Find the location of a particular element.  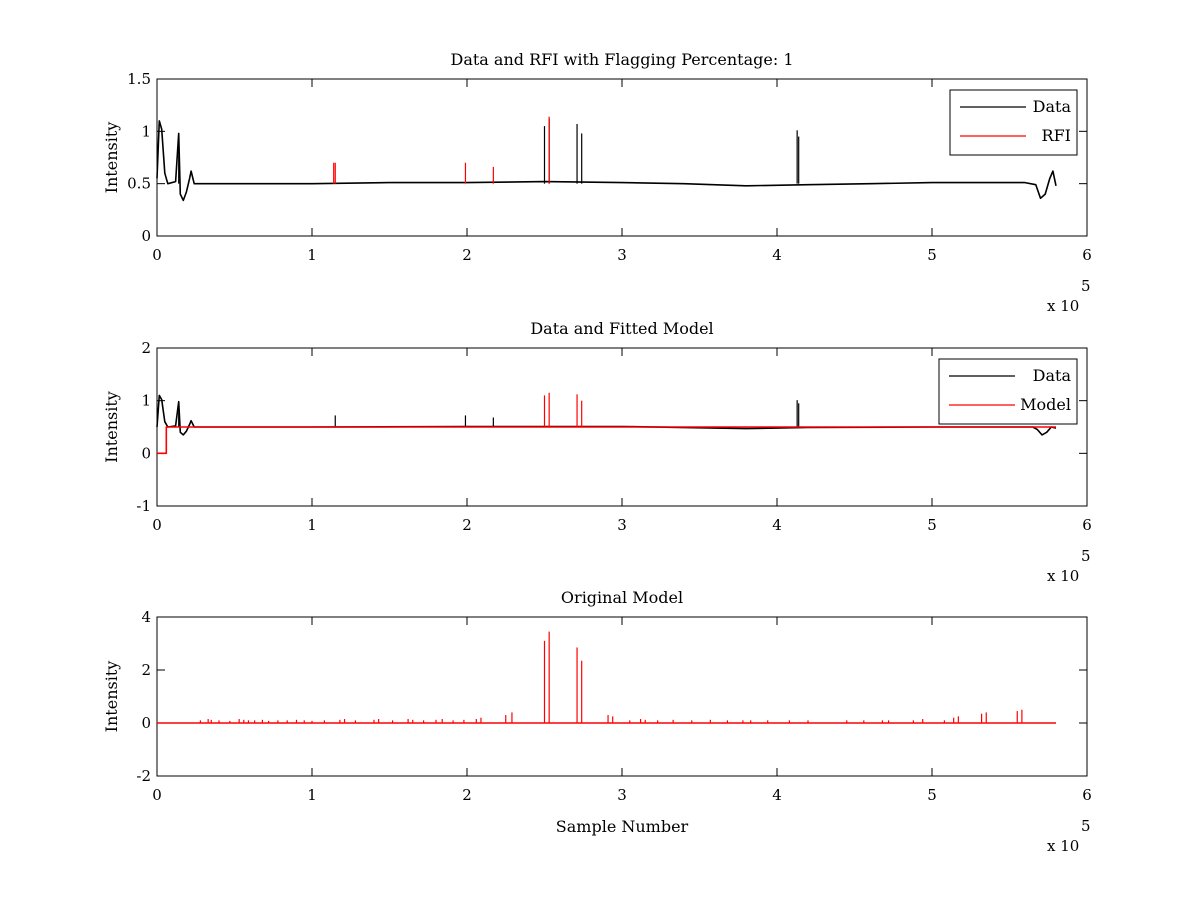

chart-title: Data and RFI with Flagging Percentage: 1 is located at coordinates (621, 59).